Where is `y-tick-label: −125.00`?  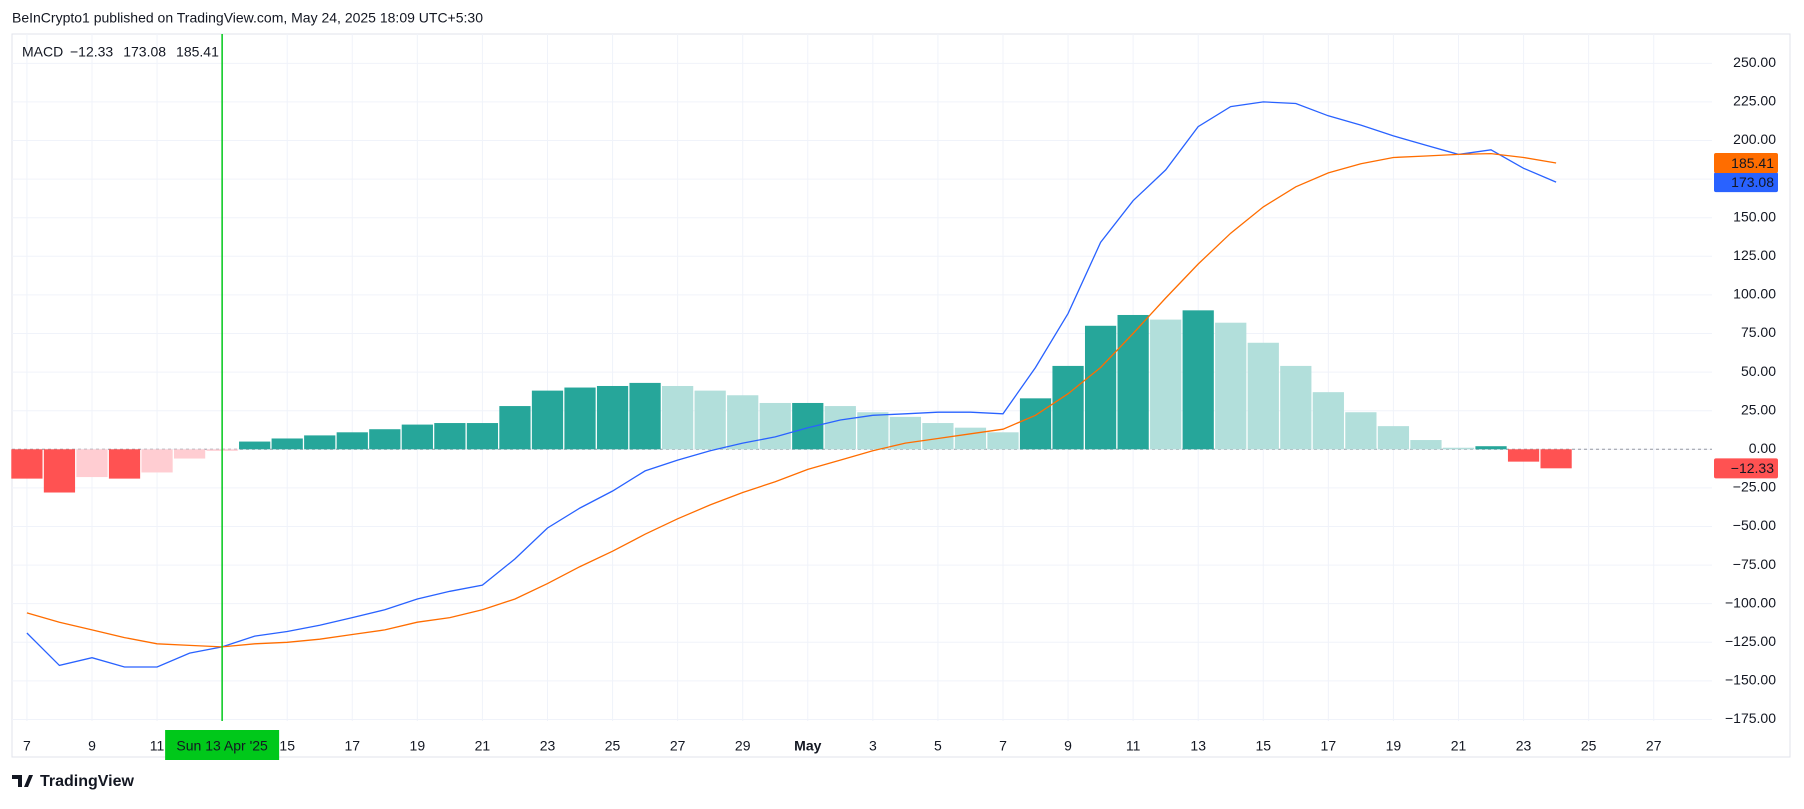 y-tick-label: −125.00 is located at coordinates (1750, 641).